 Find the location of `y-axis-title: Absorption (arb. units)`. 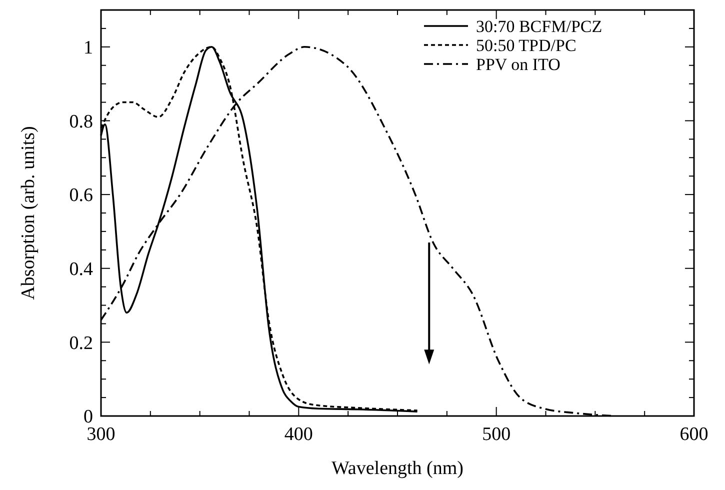

y-axis-title: Absorption (arb. units) is located at coordinates (28, 213).